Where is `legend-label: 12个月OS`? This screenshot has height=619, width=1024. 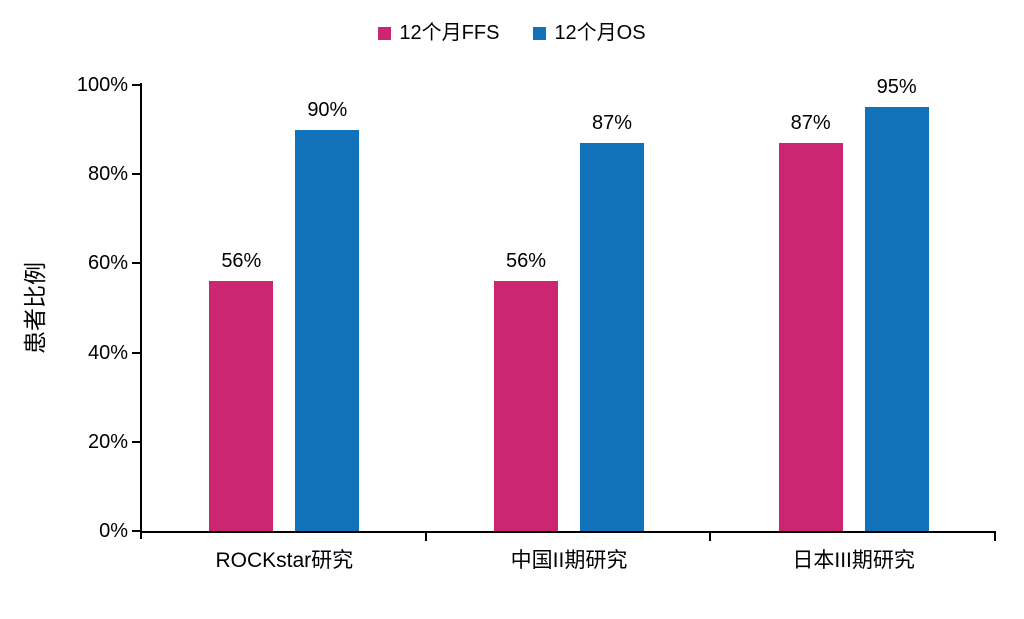 legend-label: 12个月OS is located at coordinates (600, 33).